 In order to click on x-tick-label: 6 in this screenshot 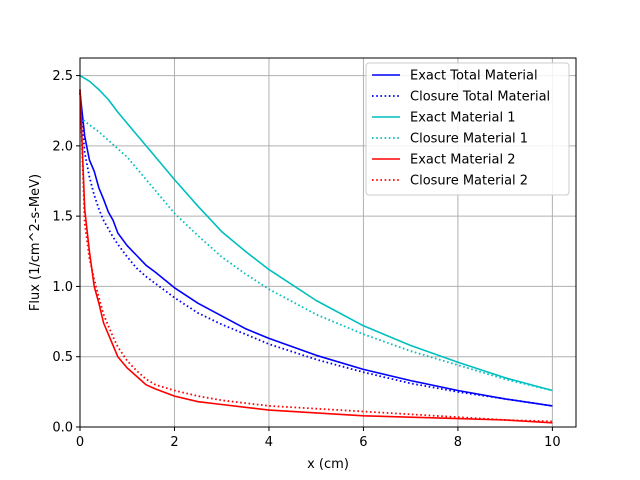, I will do `click(363, 442)`.